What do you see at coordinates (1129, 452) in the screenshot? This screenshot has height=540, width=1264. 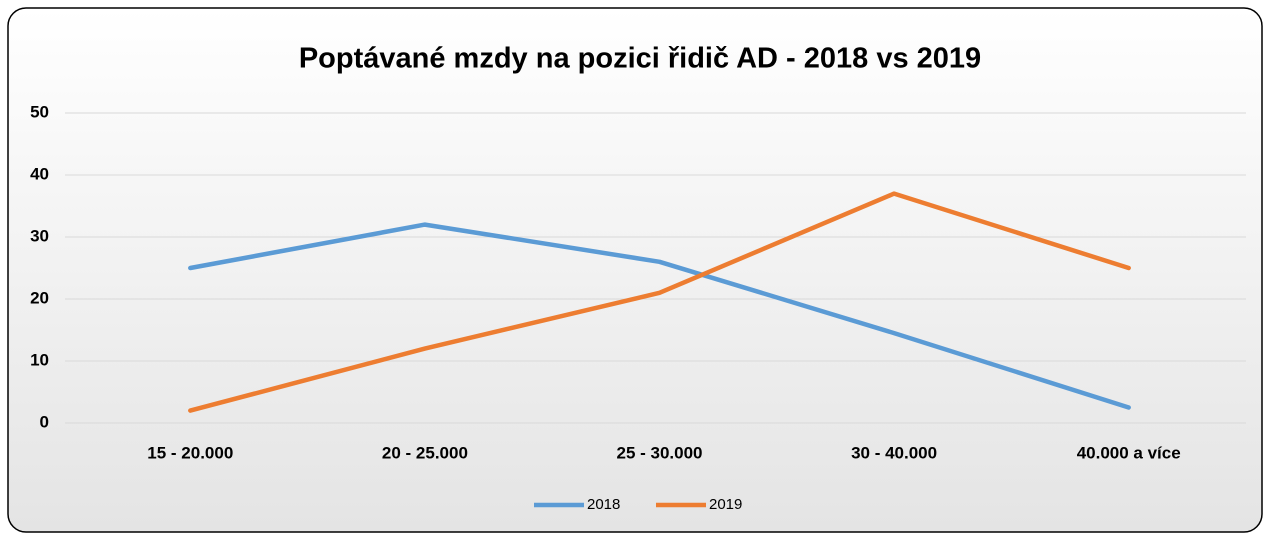 I see `x-tick-label: 40.000 a více` at bounding box center [1129, 452].